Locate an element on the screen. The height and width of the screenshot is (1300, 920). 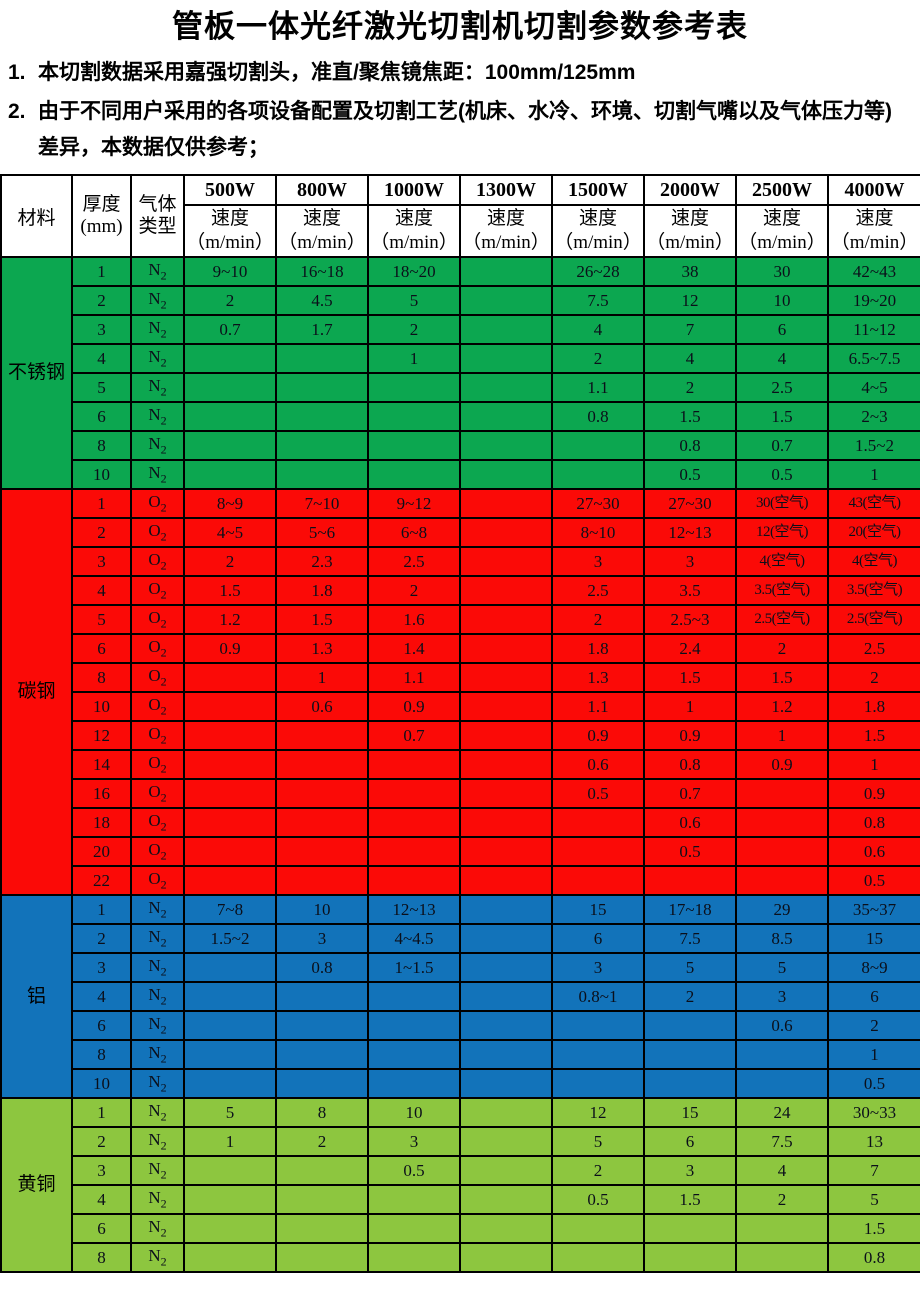
thickness-cell: 1 is located at coordinates (101, 504).